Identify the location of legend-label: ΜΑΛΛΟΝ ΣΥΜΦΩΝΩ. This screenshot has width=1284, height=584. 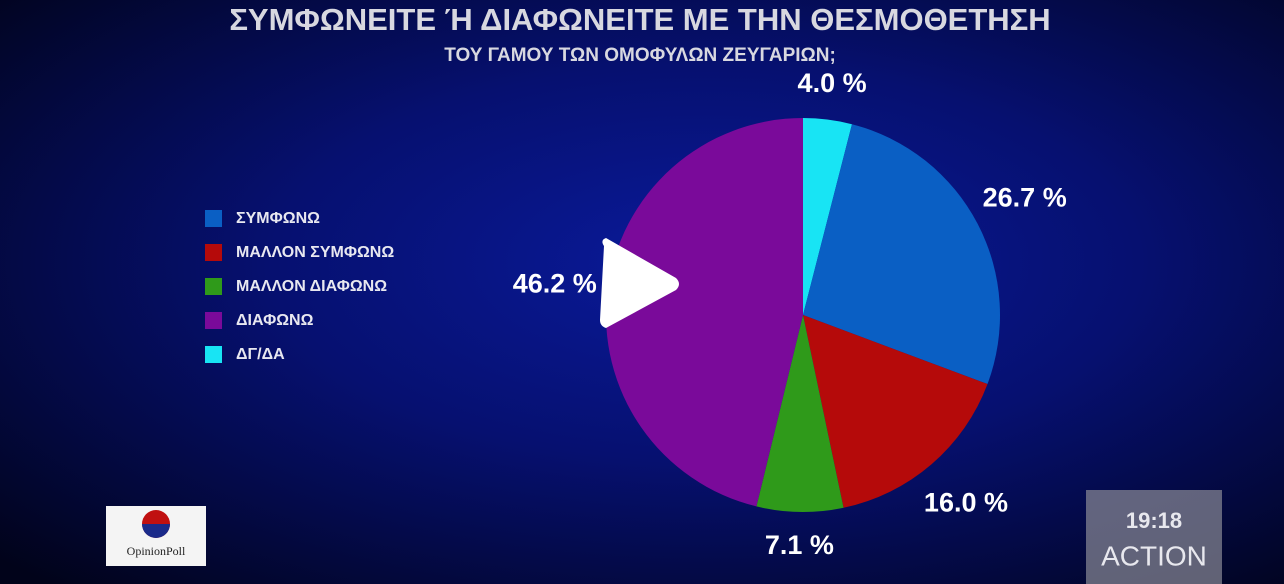
(315, 252).